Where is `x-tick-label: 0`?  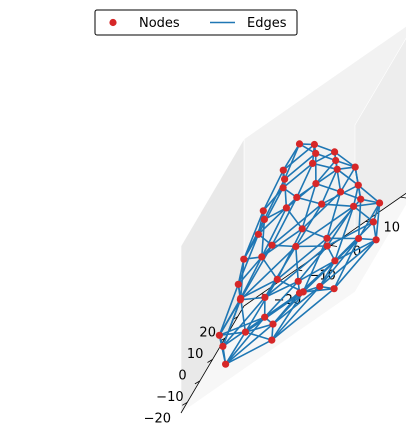 x-tick-label: 0 is located at coordinates (182, 376).